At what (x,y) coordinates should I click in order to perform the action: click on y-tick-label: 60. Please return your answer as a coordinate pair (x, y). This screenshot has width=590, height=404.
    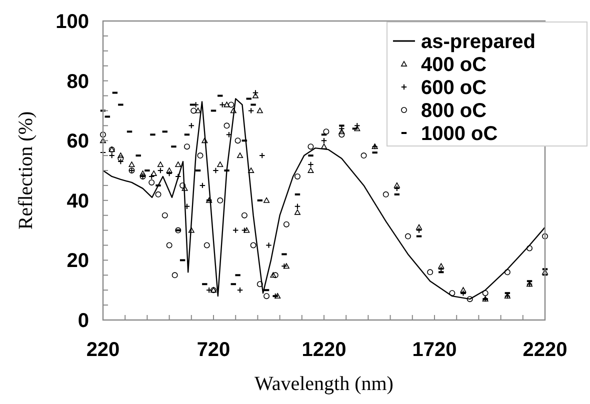
    Looking at the image, I should click on (77, 141).